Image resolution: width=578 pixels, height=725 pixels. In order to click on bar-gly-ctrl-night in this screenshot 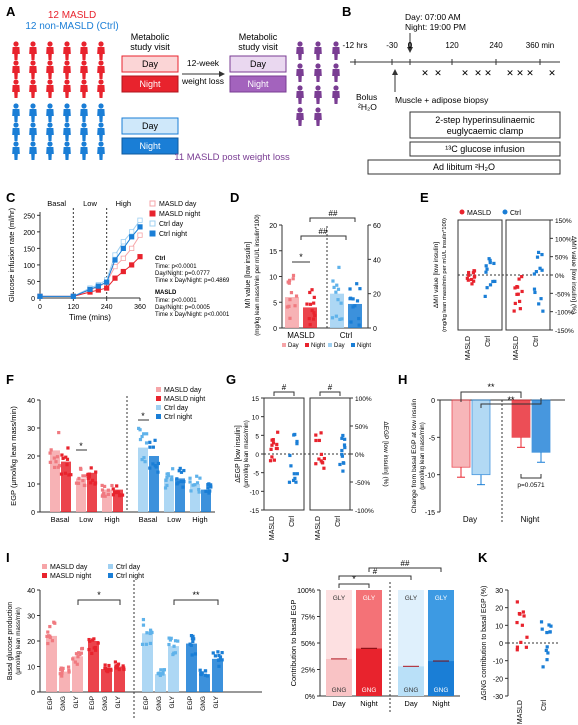, I will do `click(441, 626)`.